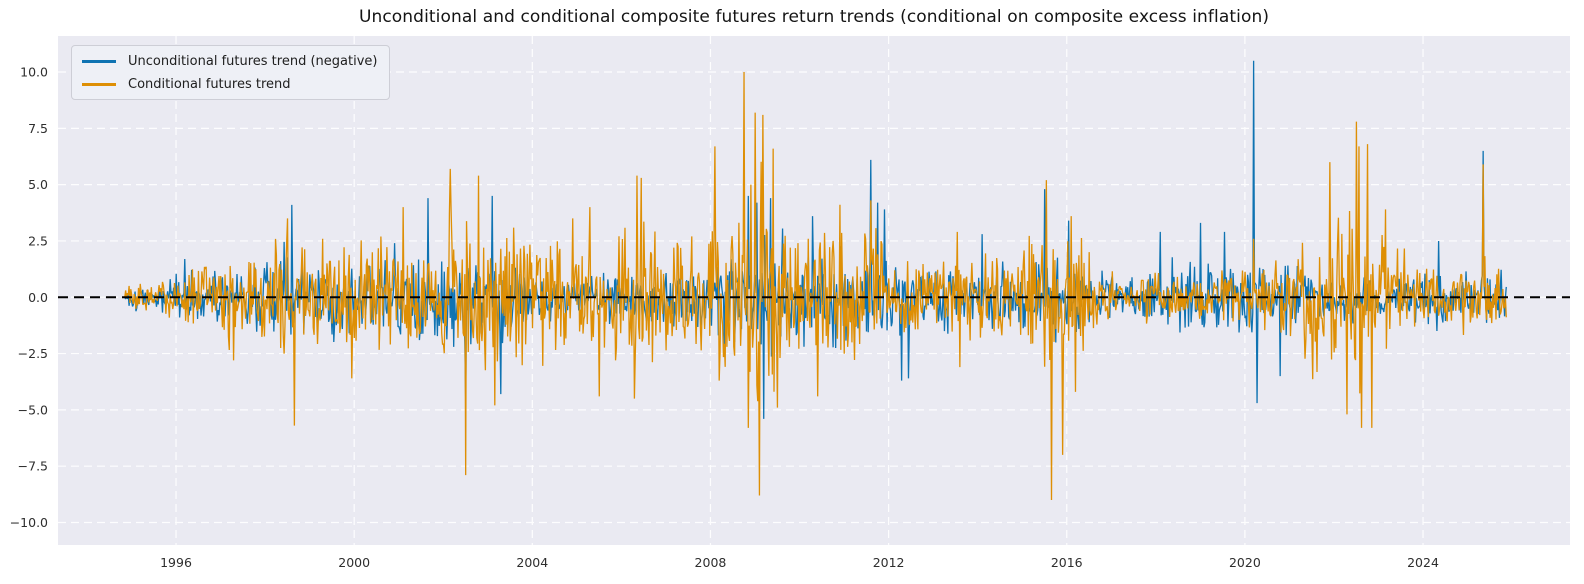  Describe the element at coordinates (99, 61) in the screenshot. I see `unconditional-line-swatch` at that location.